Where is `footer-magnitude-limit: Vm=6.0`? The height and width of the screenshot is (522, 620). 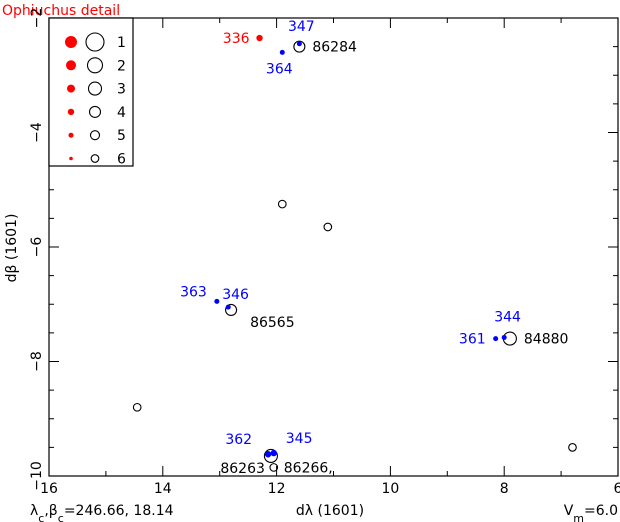 footer-magnitude-limit: Vm=6.0 is located at coordinates (591, 512).